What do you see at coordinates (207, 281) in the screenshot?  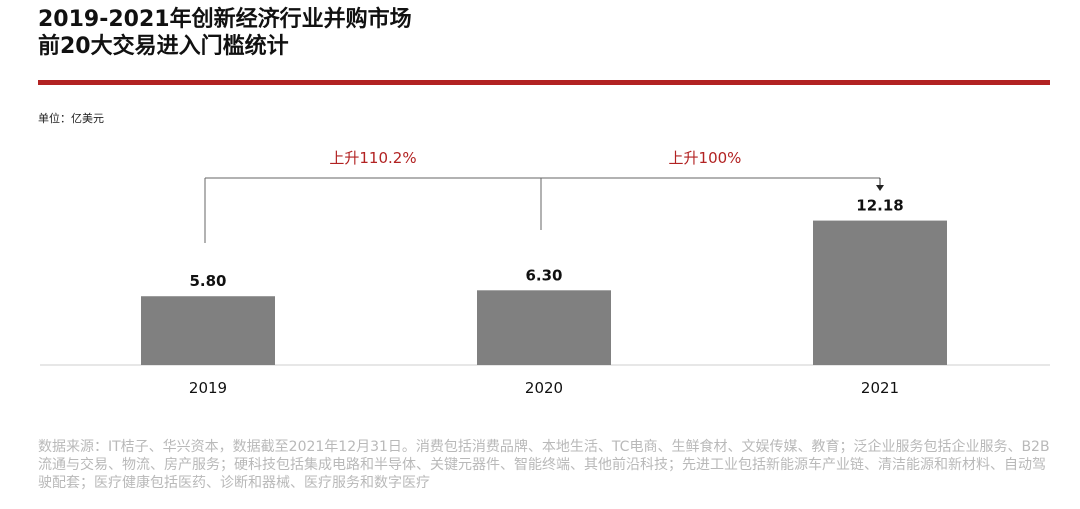 I see `data-label-2019: 5.80` at bounding box center [207, 281].